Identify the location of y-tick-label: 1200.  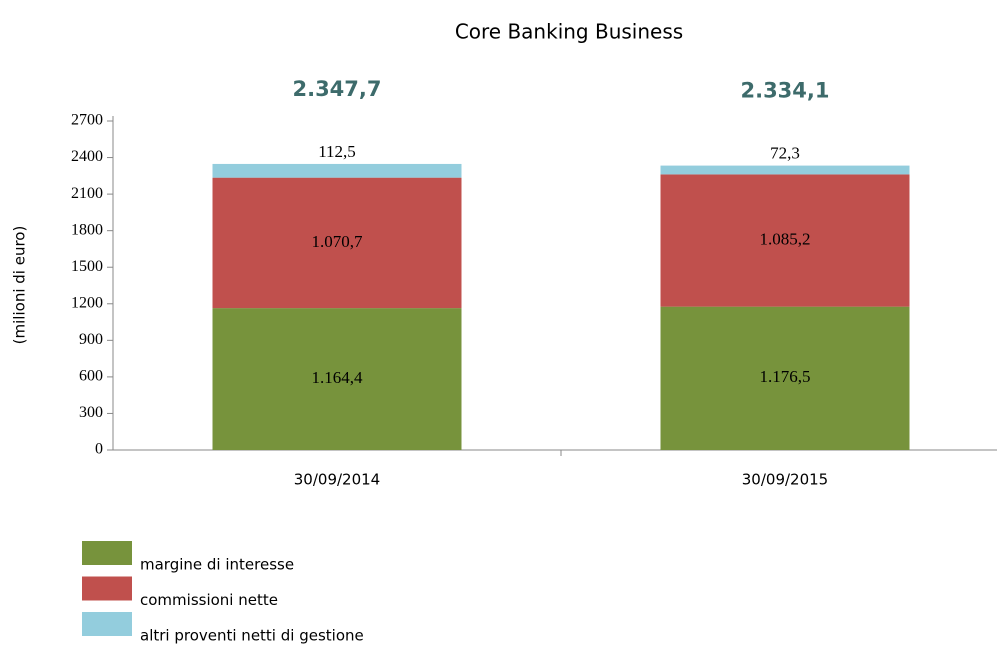
(87, 302).